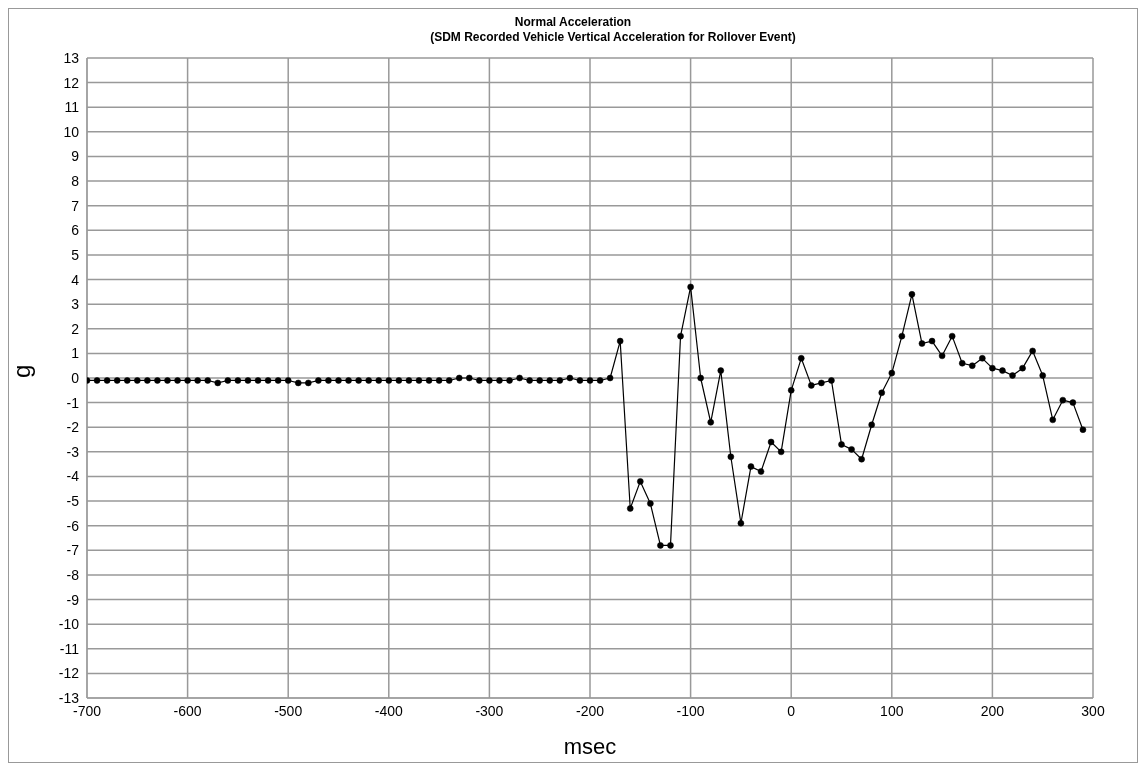 Image resolution: width=1146 pixels, height=771 pixels. What do you see at coordinates (73, 525) in the screenshot?
I see `y-tick-label: -6` at bounding box center [73, 525].